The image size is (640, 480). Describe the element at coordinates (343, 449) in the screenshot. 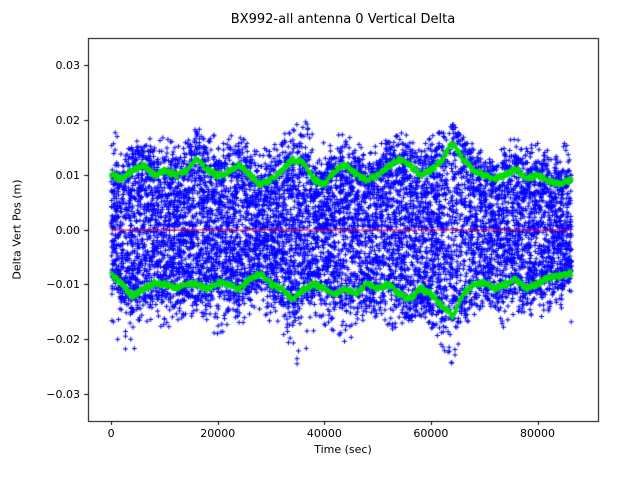

I see `x-axis-label: Time (sec)` at that location.